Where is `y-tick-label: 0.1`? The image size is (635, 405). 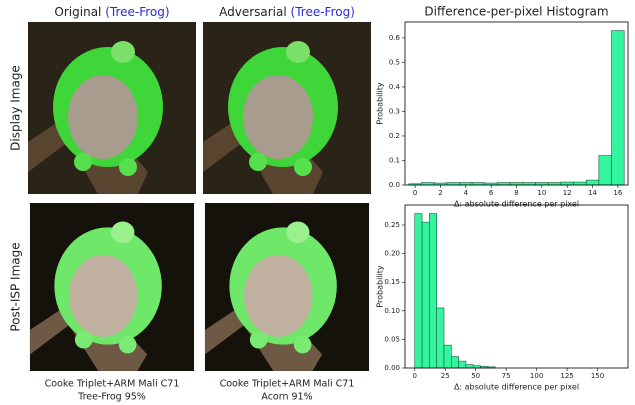
y-tick-label: 0.1 is located at coordinates (394, 160).